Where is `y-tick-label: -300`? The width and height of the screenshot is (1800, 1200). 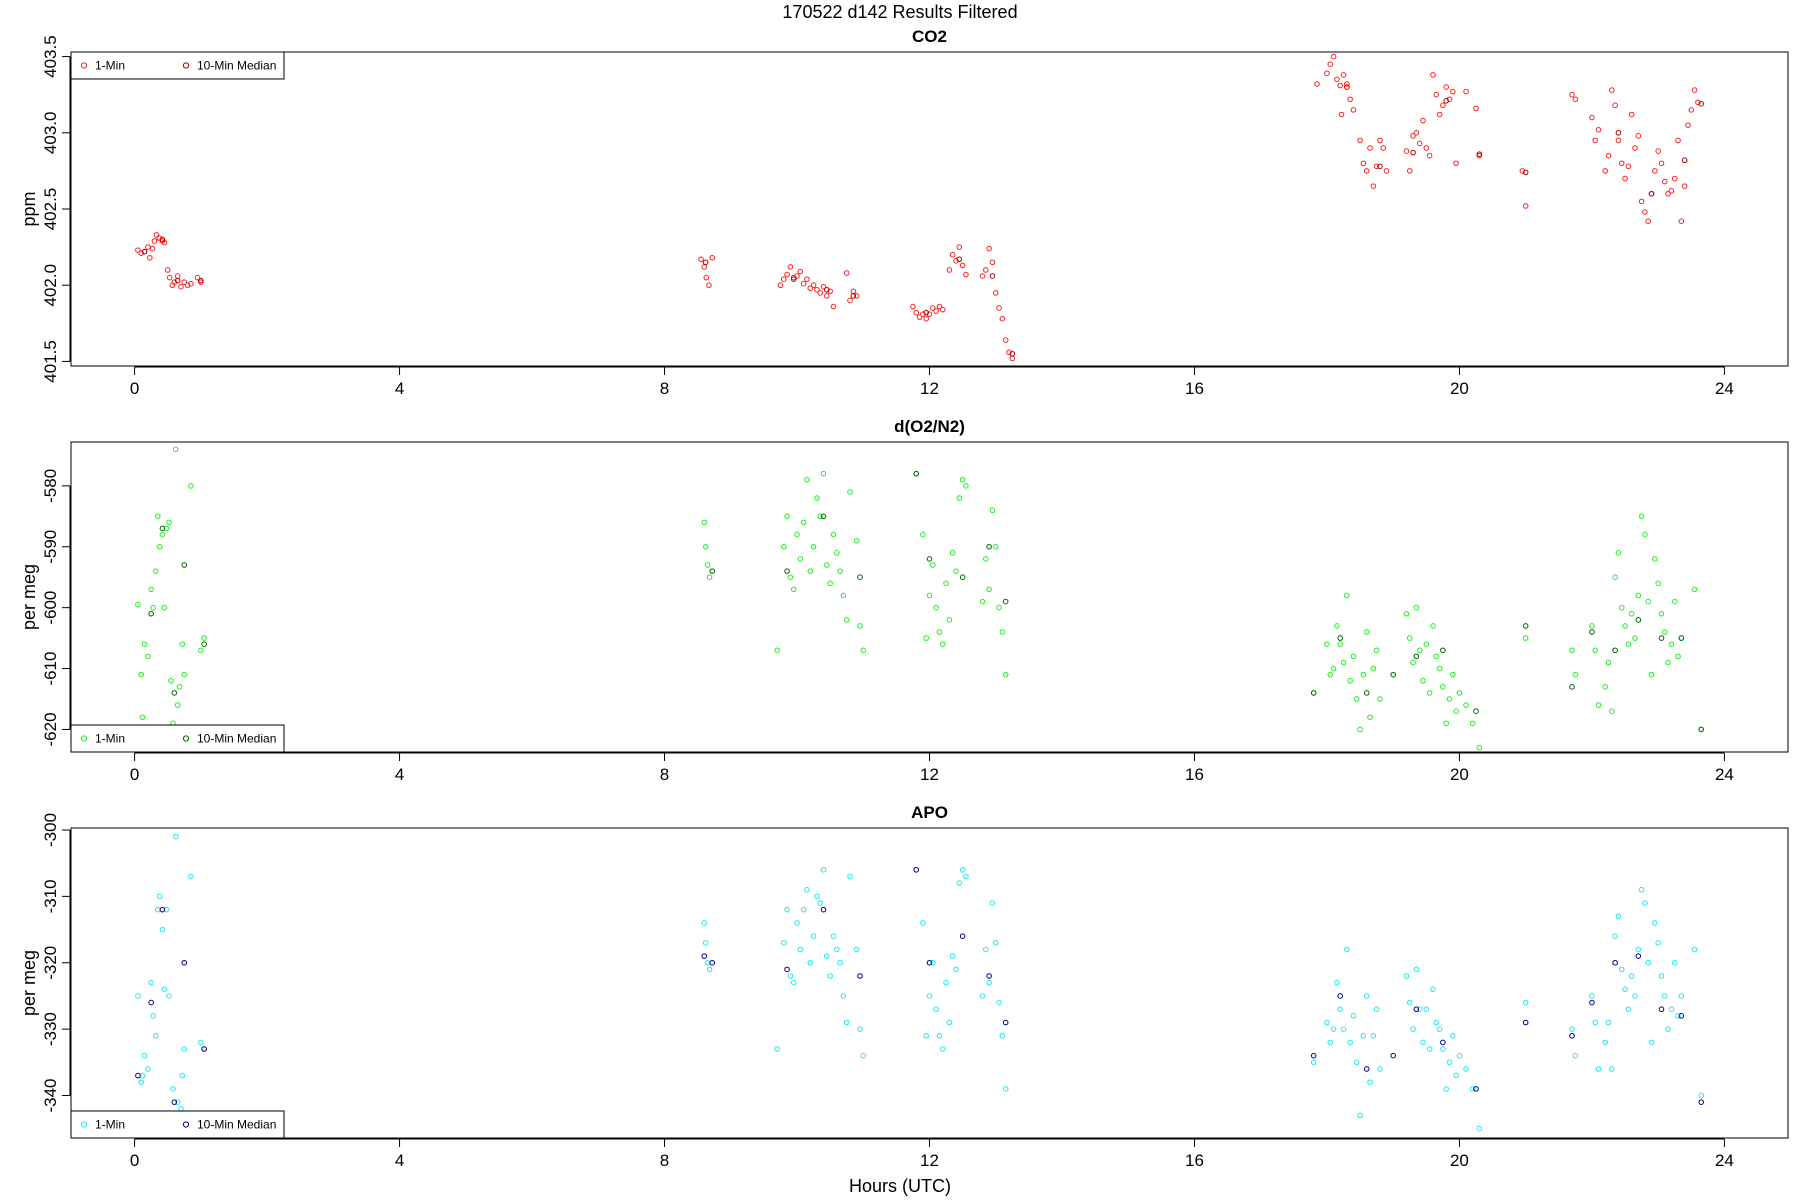 y-tick-label: -300 is located at coordinates (50, 830).